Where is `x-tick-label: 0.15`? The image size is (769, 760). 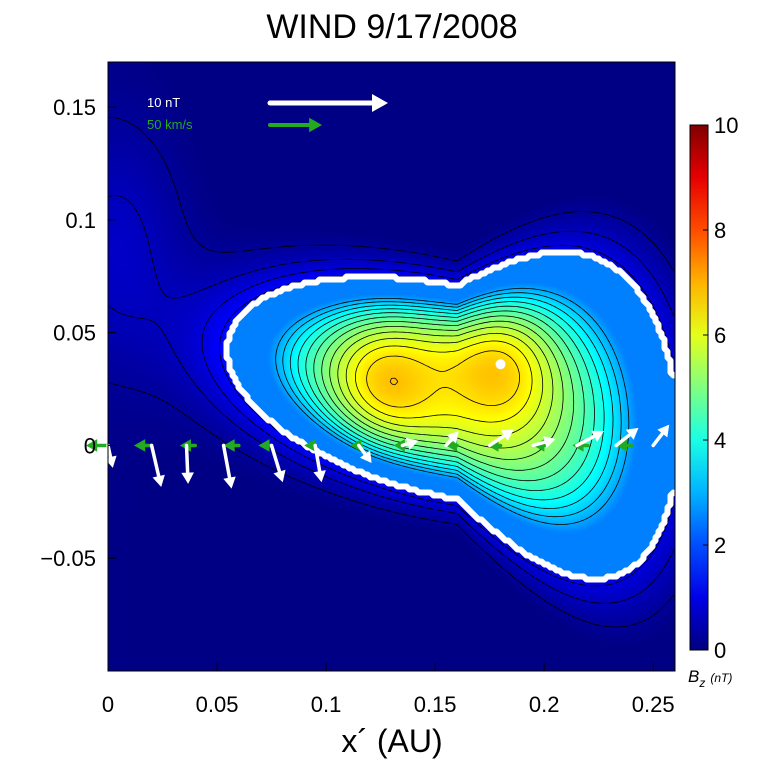
x-tick-label: 0.15 is located at coordinates (435, 704).